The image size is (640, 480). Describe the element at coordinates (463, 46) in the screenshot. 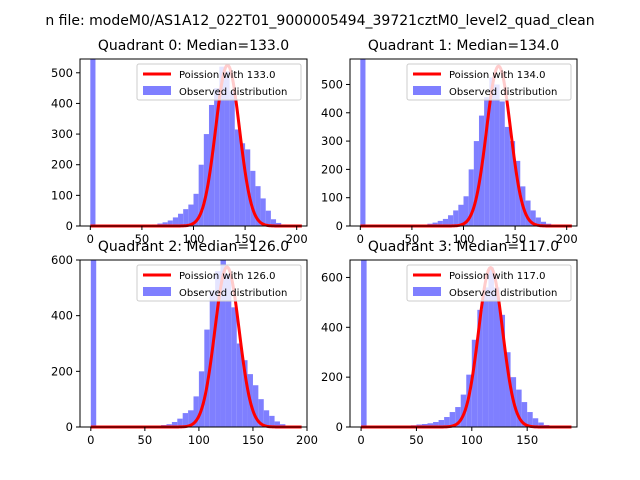

I see `subplot-title: Quadrant 1: Median=134.0` at that location.